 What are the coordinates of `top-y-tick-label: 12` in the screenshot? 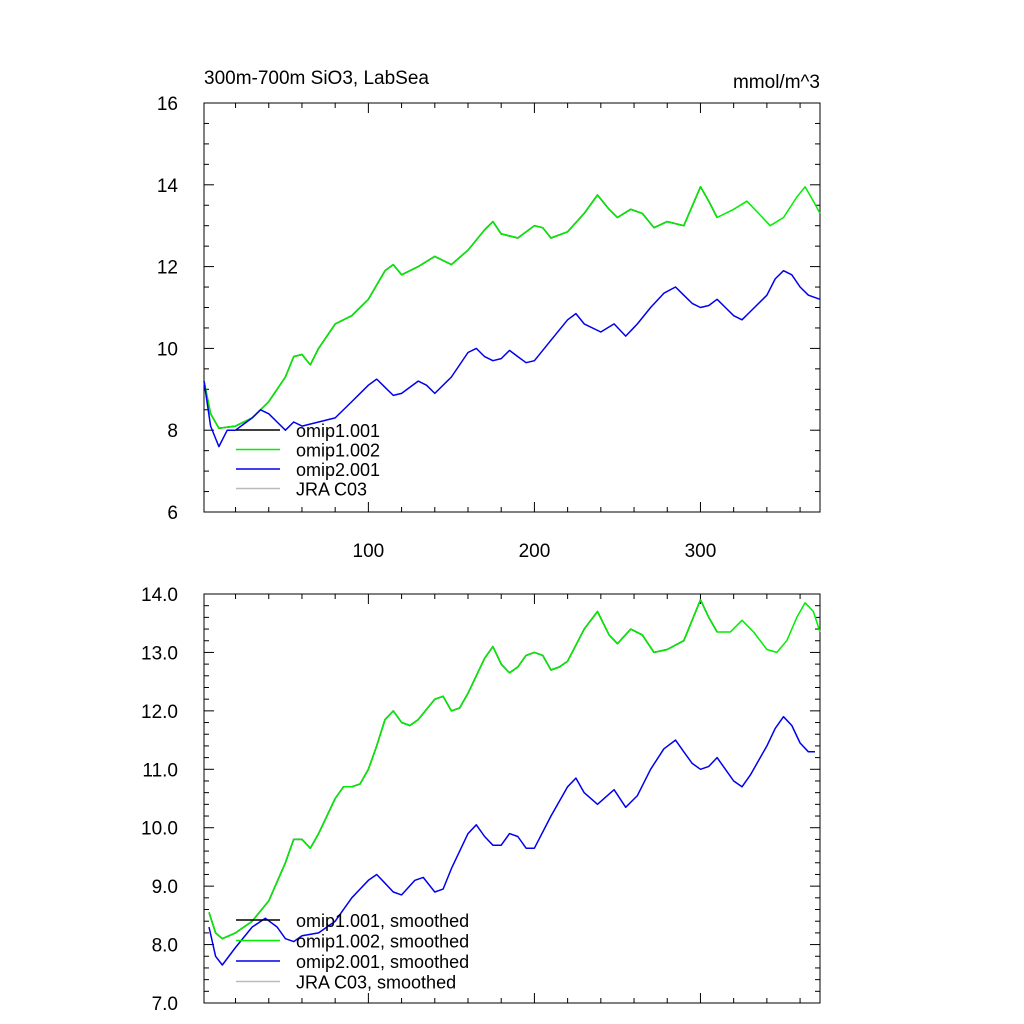 It's located at (167, 268).